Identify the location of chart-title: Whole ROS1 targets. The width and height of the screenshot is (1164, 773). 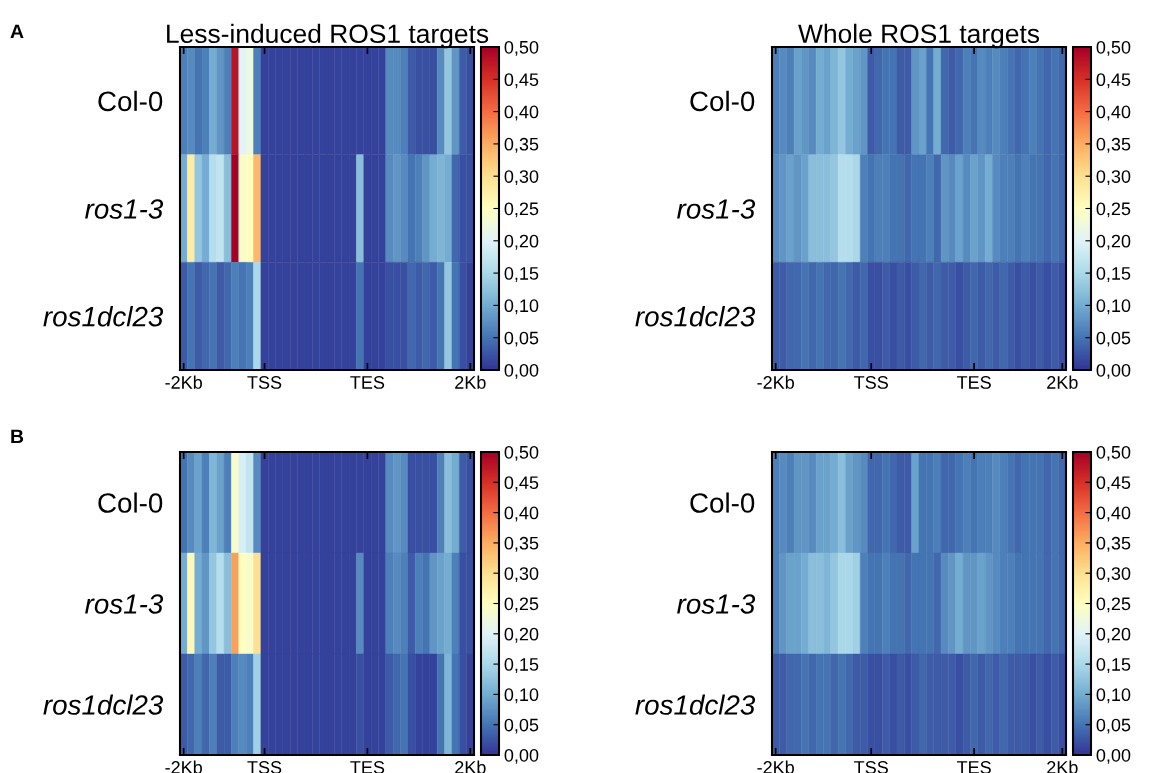
(919, 36).